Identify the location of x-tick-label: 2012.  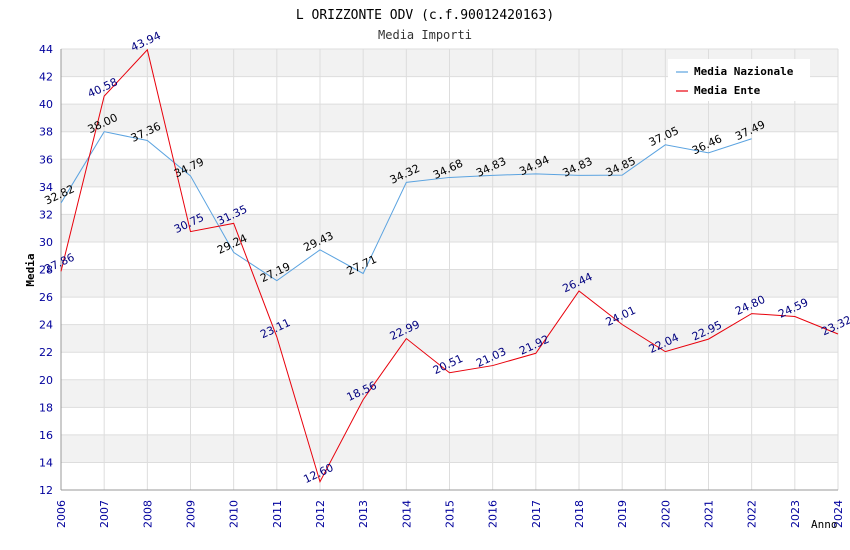
(320, 514).